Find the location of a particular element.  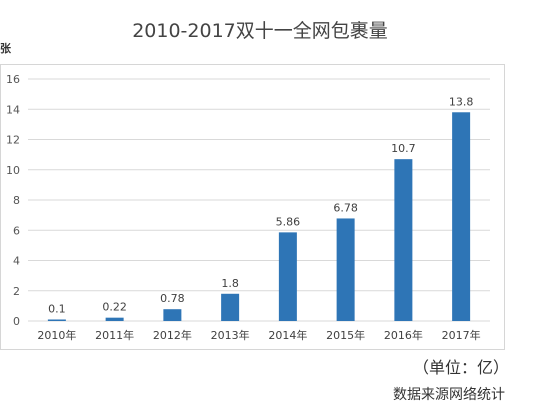

x-tick-label: 2016年 is located at coordinates (403, 335).